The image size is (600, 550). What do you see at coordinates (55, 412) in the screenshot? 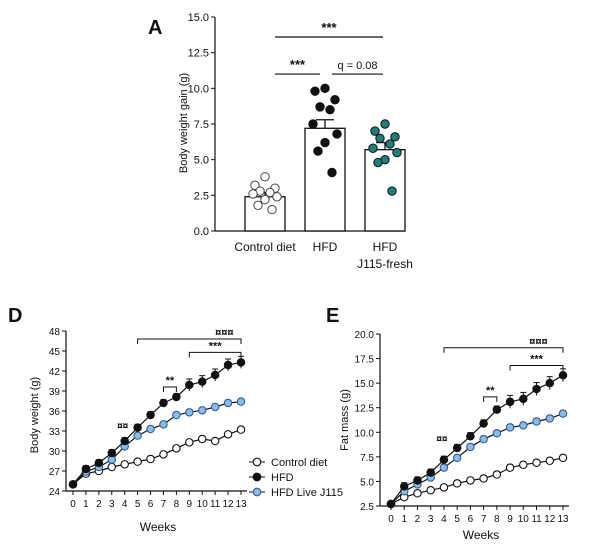
I see `panel-d-y-tick-label: 36` at bounding box center [55, 412].